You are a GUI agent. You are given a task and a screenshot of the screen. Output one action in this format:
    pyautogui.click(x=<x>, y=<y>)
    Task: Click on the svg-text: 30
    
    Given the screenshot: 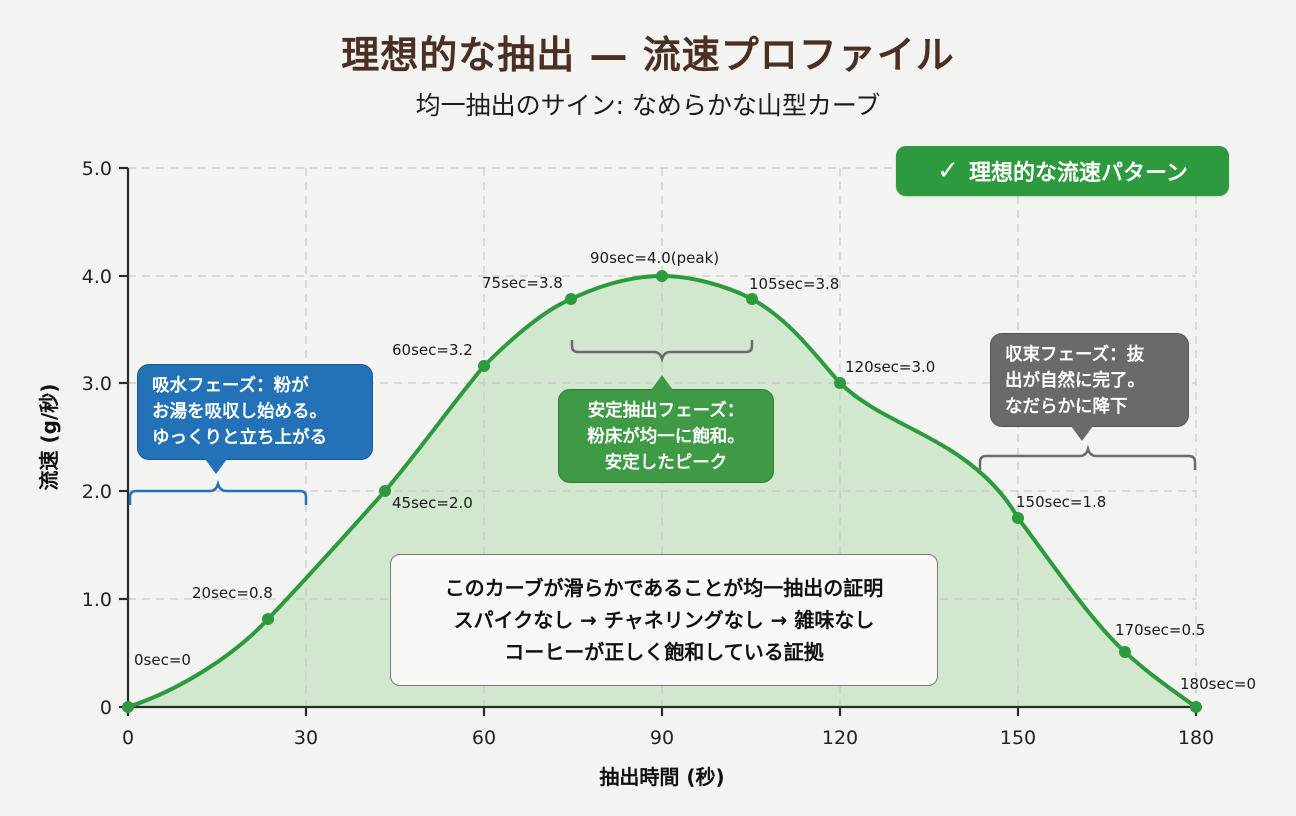 What is the action you would take?
    pyautogui.click(x=306, y=738)
    